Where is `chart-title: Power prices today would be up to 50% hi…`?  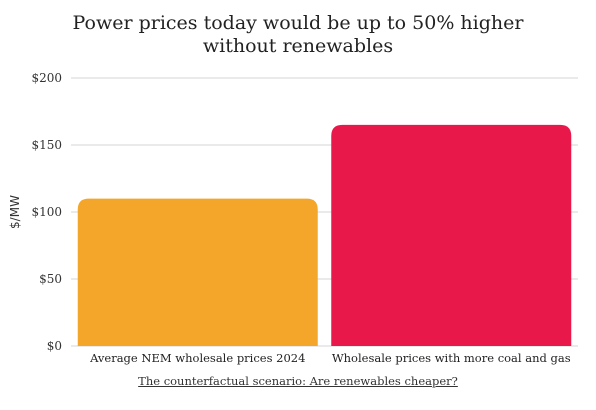
chart-title: Power prices today would be up to 50% hi… is located at coordinates (298, 34).